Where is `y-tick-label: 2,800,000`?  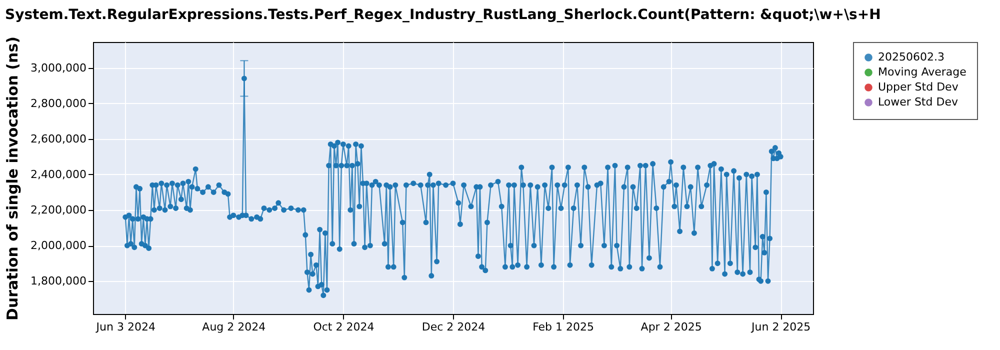 y-tick-label: 2,800,000 is located at coordinates (58, 103).